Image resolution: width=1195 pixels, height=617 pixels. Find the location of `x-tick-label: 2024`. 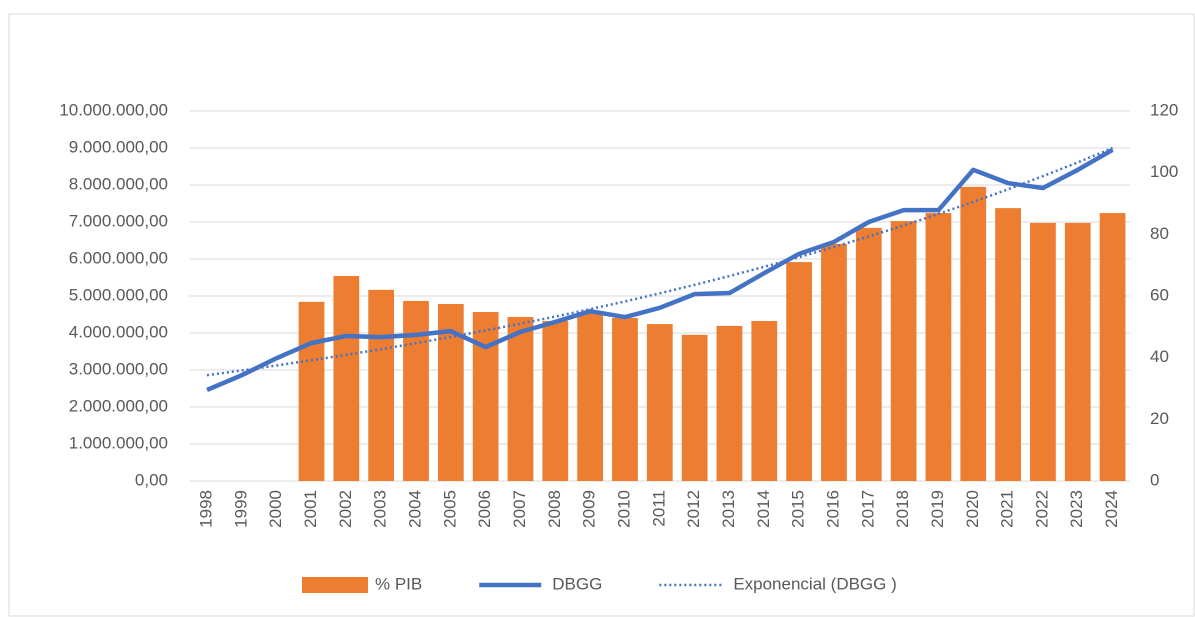

x-tick-label: 2024 is located at coordinates (1111, 509).